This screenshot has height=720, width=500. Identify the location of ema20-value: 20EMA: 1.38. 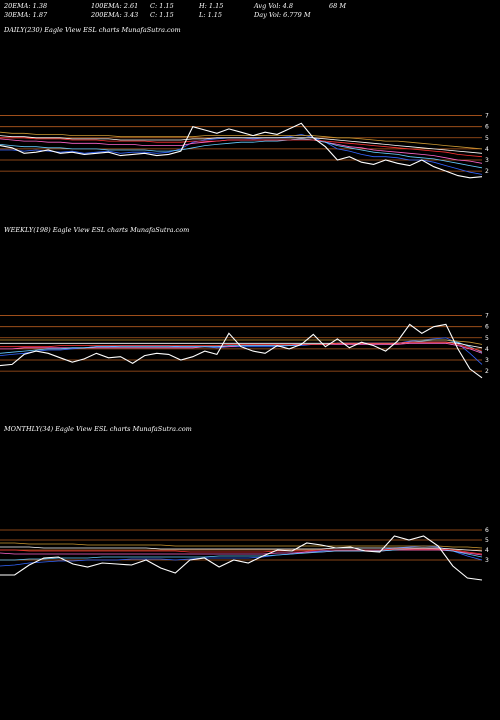
(26, 6).